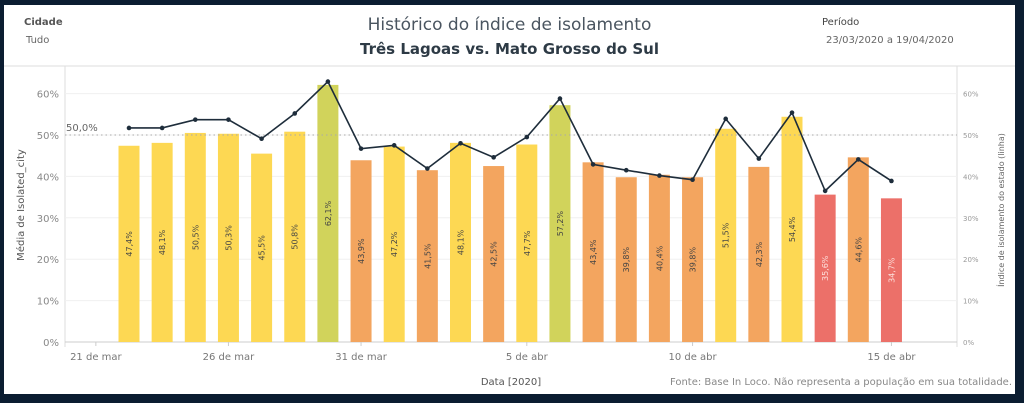 The width and height of the screenshot is (1024, 403). What do you see at coordinates (890, 40) in the screenshot?
I see `period-filter-value: 23/03/2020 a 19/04/2020` at bounding box center [890, 40].